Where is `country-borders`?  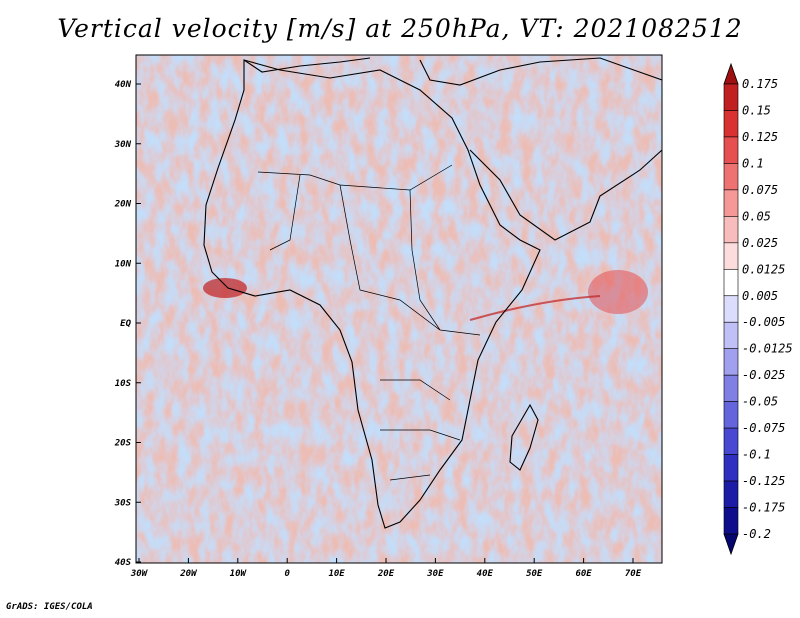
country-borders is located at coordinates (369, 322).